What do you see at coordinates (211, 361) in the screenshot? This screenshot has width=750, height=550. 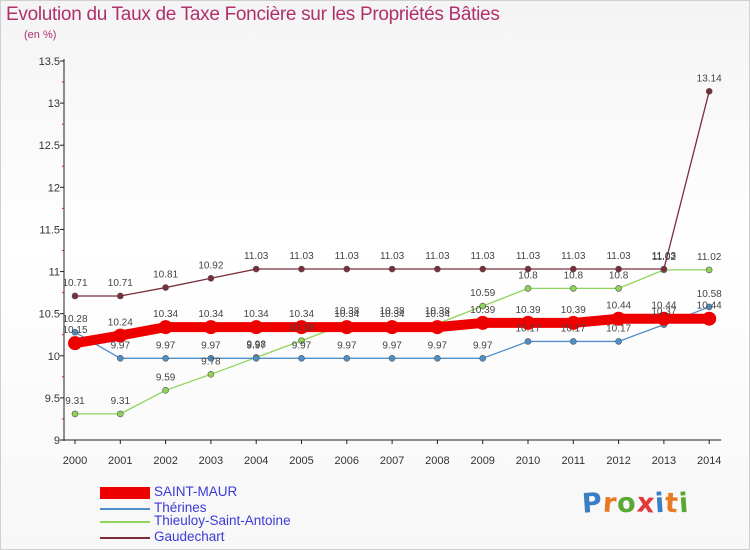 I see `data-label: 9.78` at bounding box center [211, 361].